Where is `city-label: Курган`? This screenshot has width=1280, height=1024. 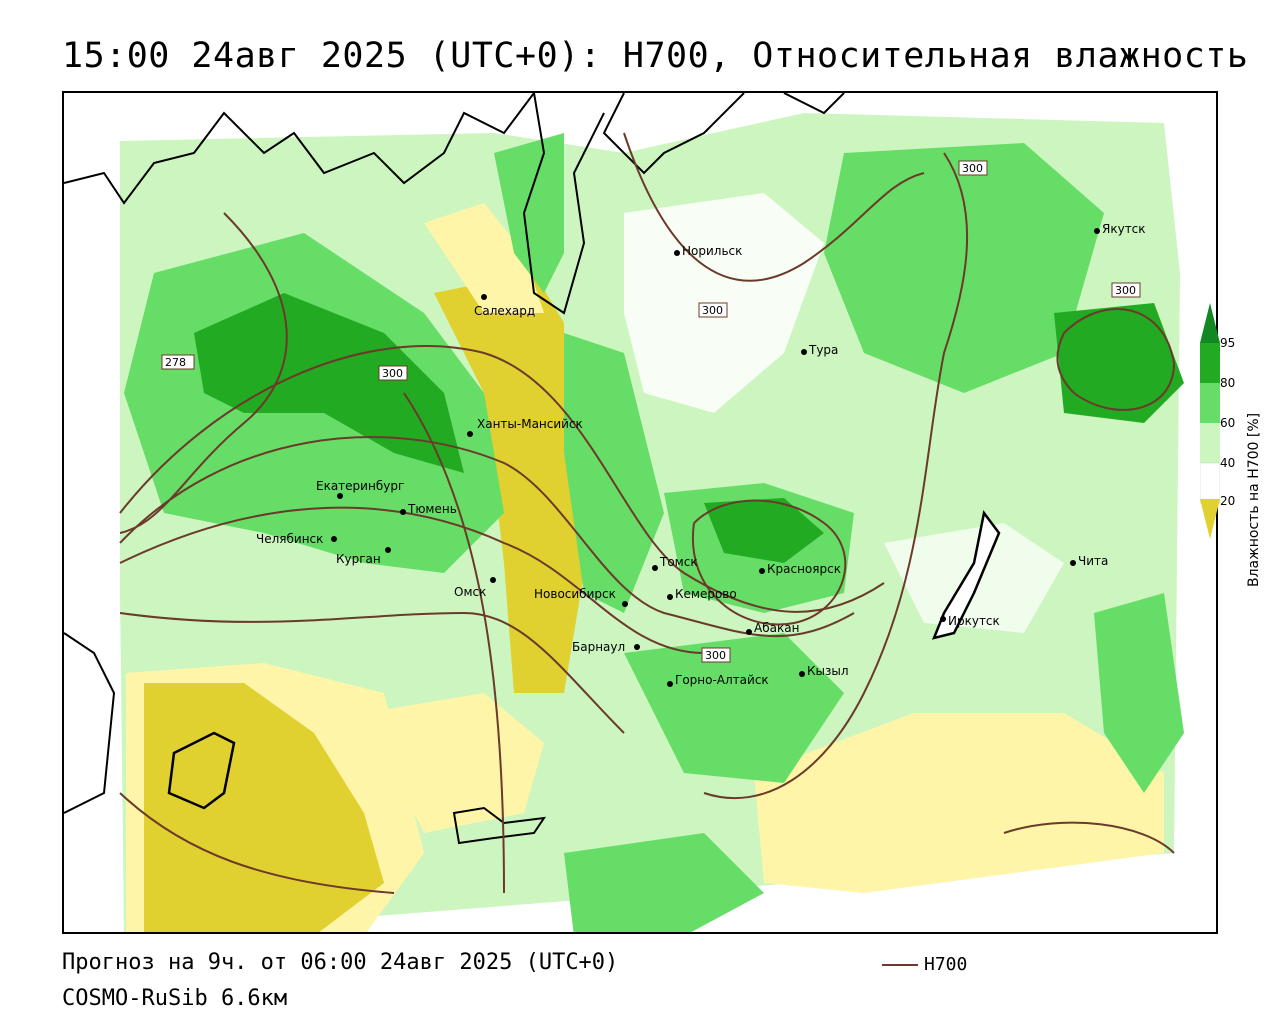 city-label: Курган is located at coordinates (358, 559).